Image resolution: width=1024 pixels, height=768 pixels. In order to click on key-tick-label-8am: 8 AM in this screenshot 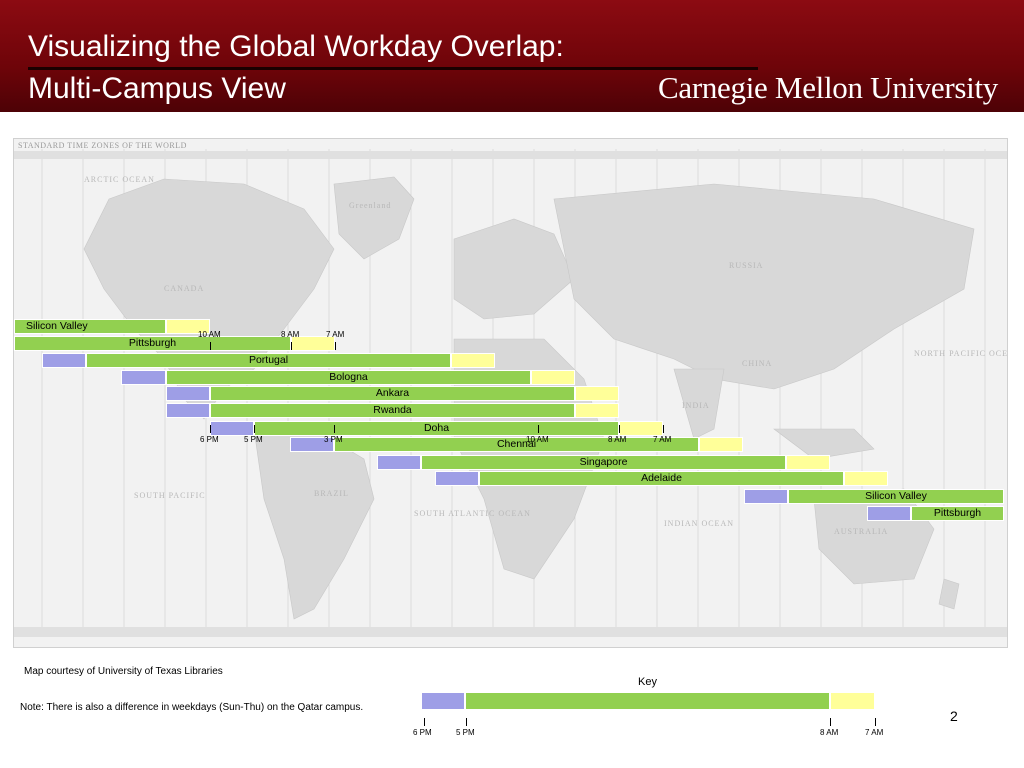, I will do `click(829, 732)`.